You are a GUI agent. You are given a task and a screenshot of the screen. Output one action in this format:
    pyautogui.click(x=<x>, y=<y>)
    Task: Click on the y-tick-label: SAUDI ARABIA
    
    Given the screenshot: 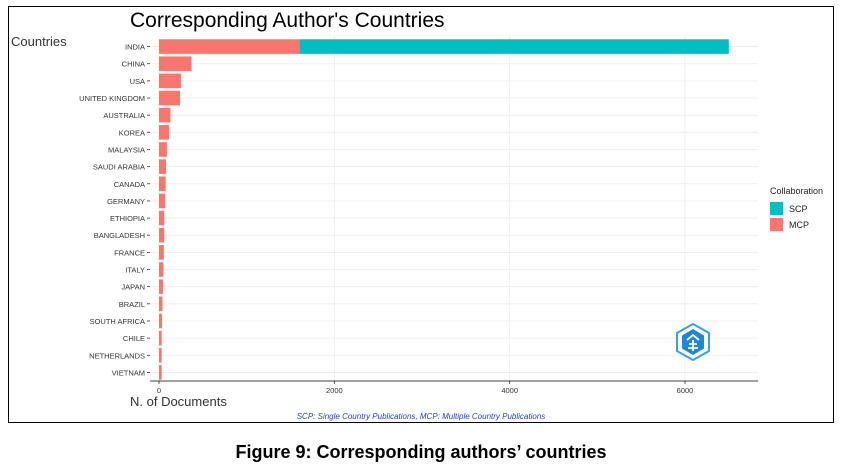 What is the action you would take?
    pyautogui.click(x=119, y=167)
    